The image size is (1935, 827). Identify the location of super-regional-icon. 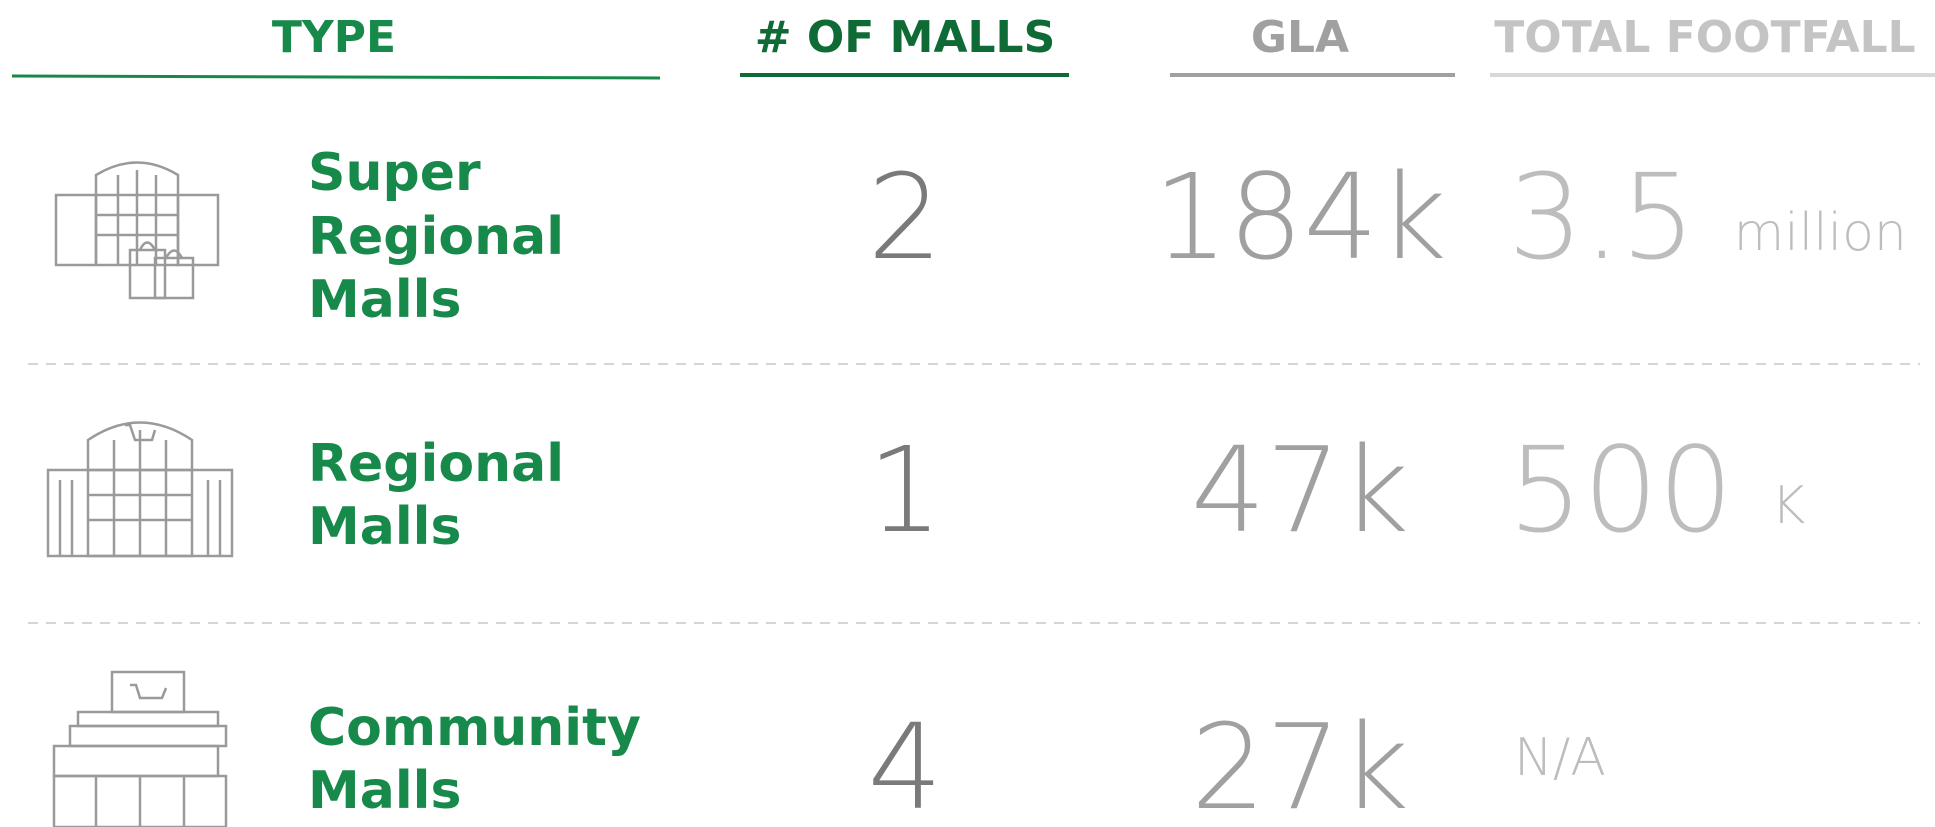
(137, 230).